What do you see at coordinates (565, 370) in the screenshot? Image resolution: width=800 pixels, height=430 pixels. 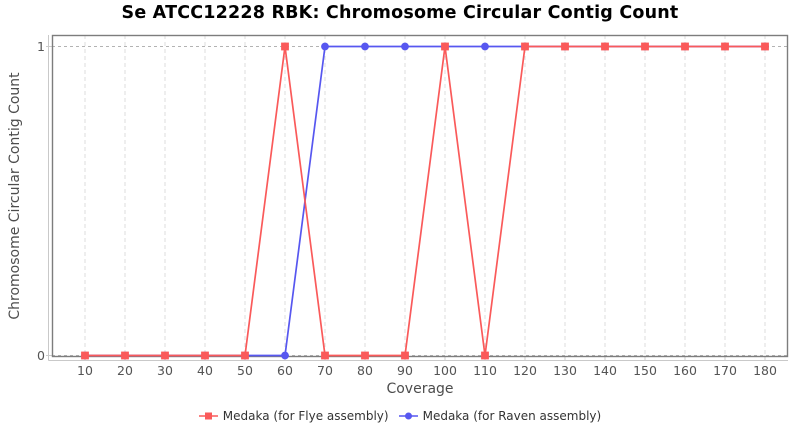 I see `x-tick-label: 130` at bounding box center [565, 370].